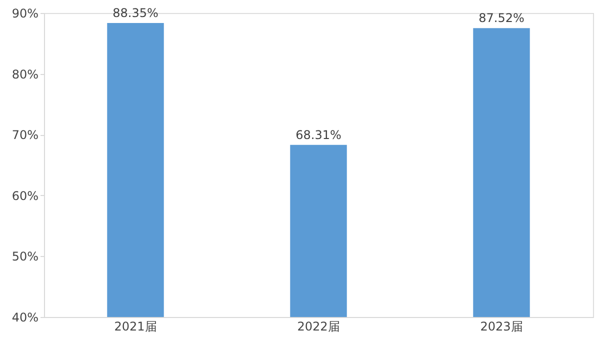  What do you see at coordinates (501, 18) in the screenshot?
I see `data-label: 87.52%` at bounding box center [501, 18].